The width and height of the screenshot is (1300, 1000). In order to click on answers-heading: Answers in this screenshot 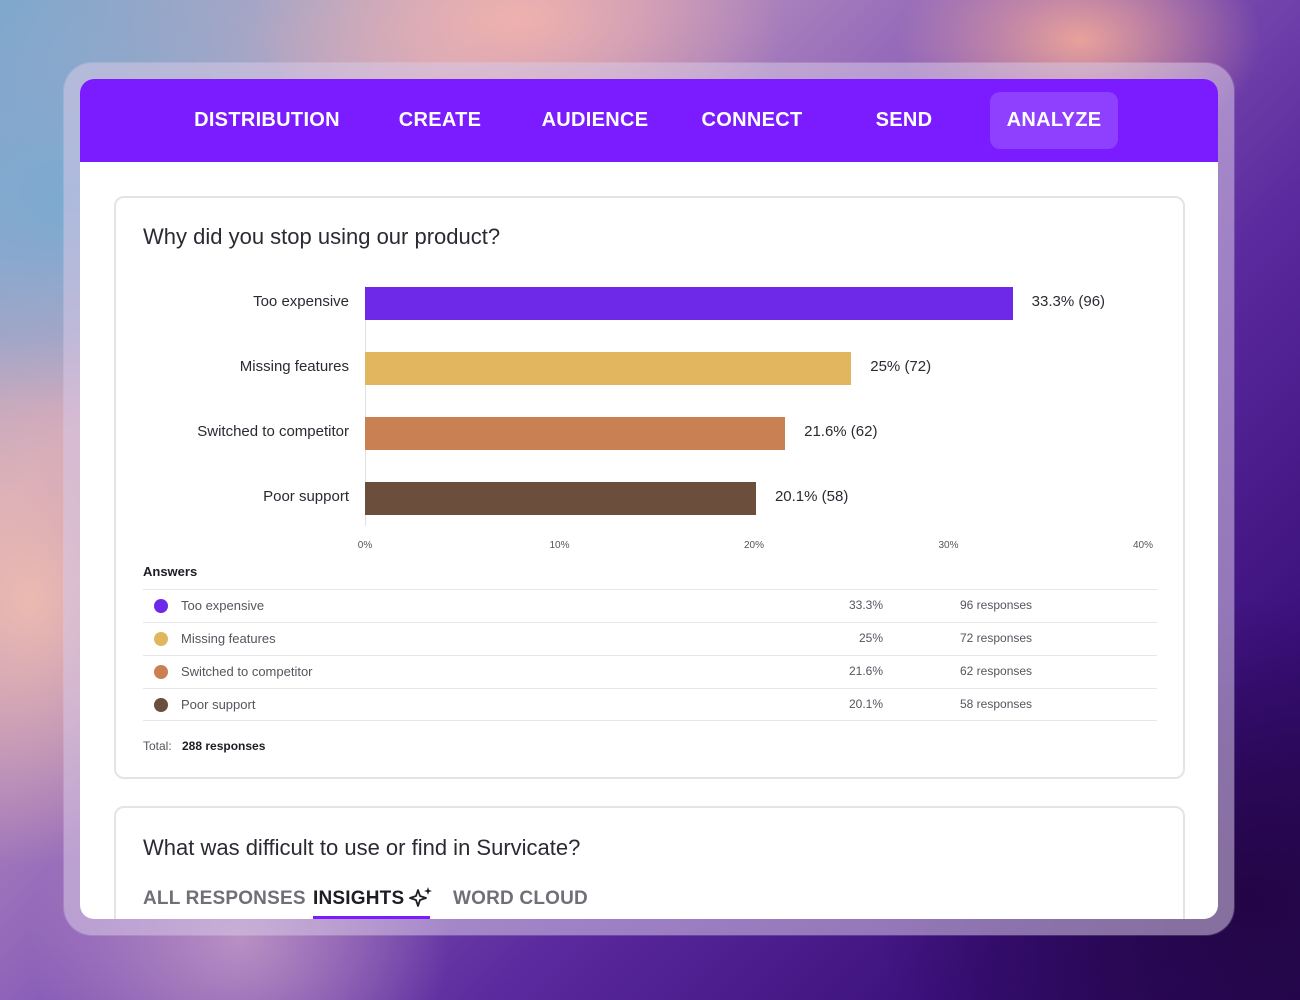, I will do `click(170, 571)`.